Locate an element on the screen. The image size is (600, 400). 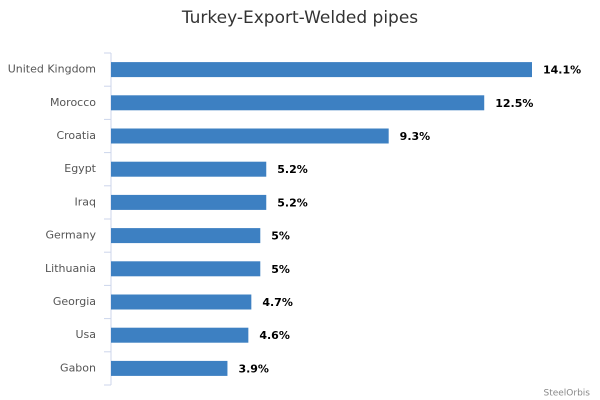
source-credit: SteelOrbis is located at coordinates (566, 394).